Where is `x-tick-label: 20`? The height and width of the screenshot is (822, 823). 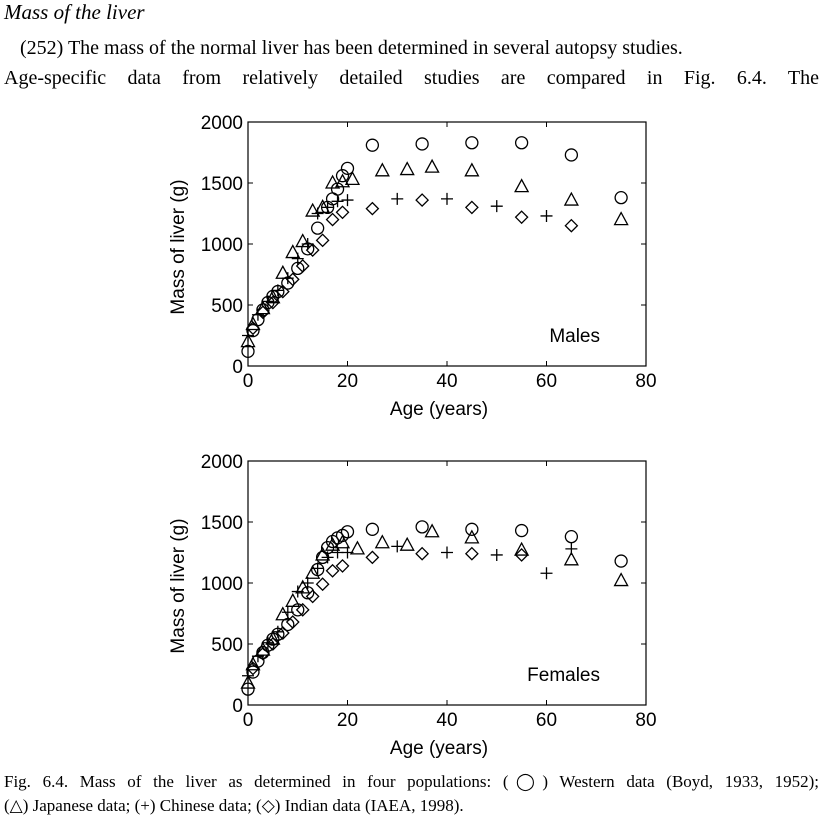 x-tick-label: 20 is located at coordinates (347, 720).